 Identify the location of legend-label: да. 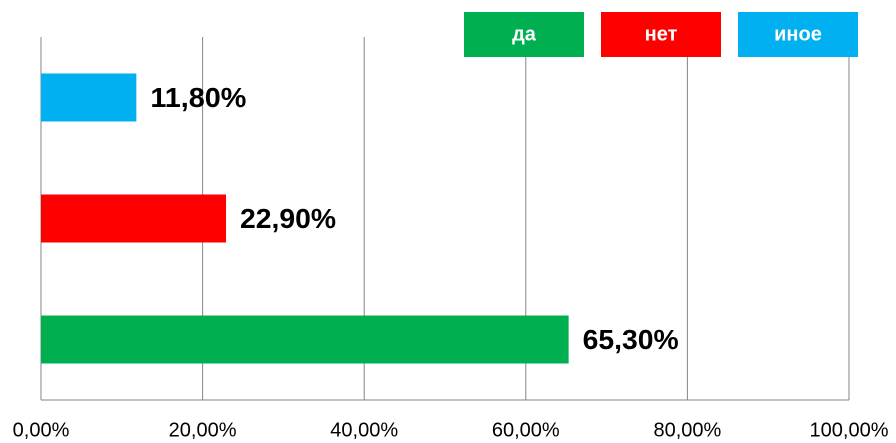
(524, 34).